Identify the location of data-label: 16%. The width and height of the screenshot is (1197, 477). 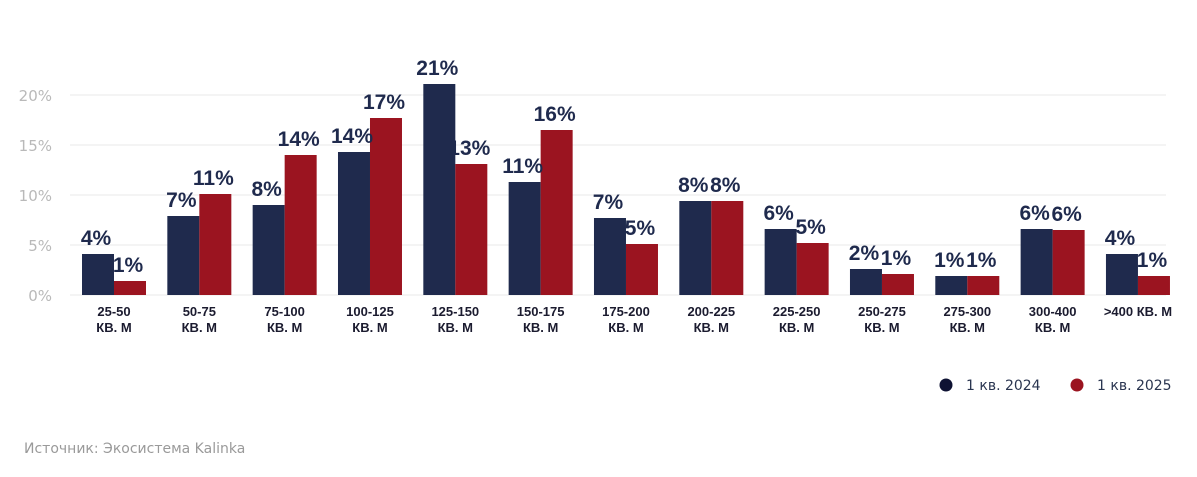
(555, 114).